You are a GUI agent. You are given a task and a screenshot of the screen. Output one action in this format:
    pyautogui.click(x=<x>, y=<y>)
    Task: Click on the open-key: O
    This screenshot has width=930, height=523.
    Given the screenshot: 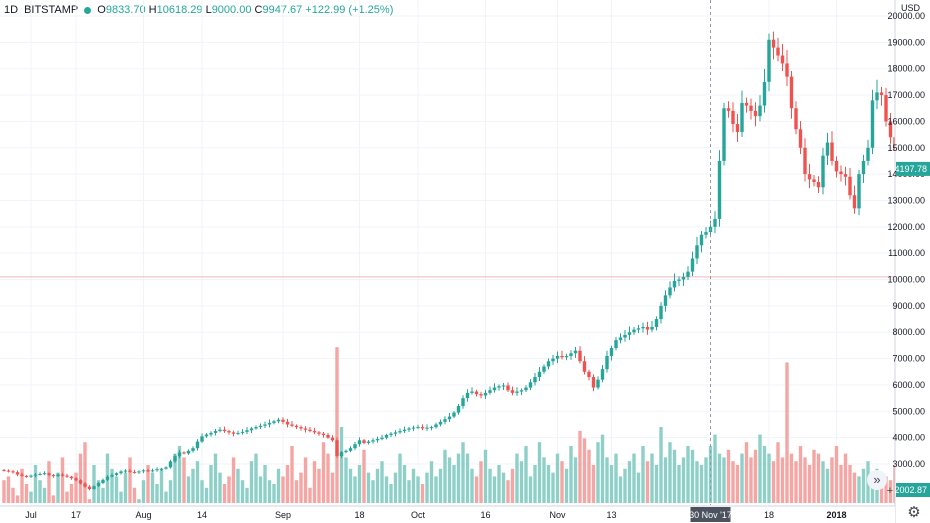 What is the action you would take?
    pyautogui.click(x=101, y=10)
    